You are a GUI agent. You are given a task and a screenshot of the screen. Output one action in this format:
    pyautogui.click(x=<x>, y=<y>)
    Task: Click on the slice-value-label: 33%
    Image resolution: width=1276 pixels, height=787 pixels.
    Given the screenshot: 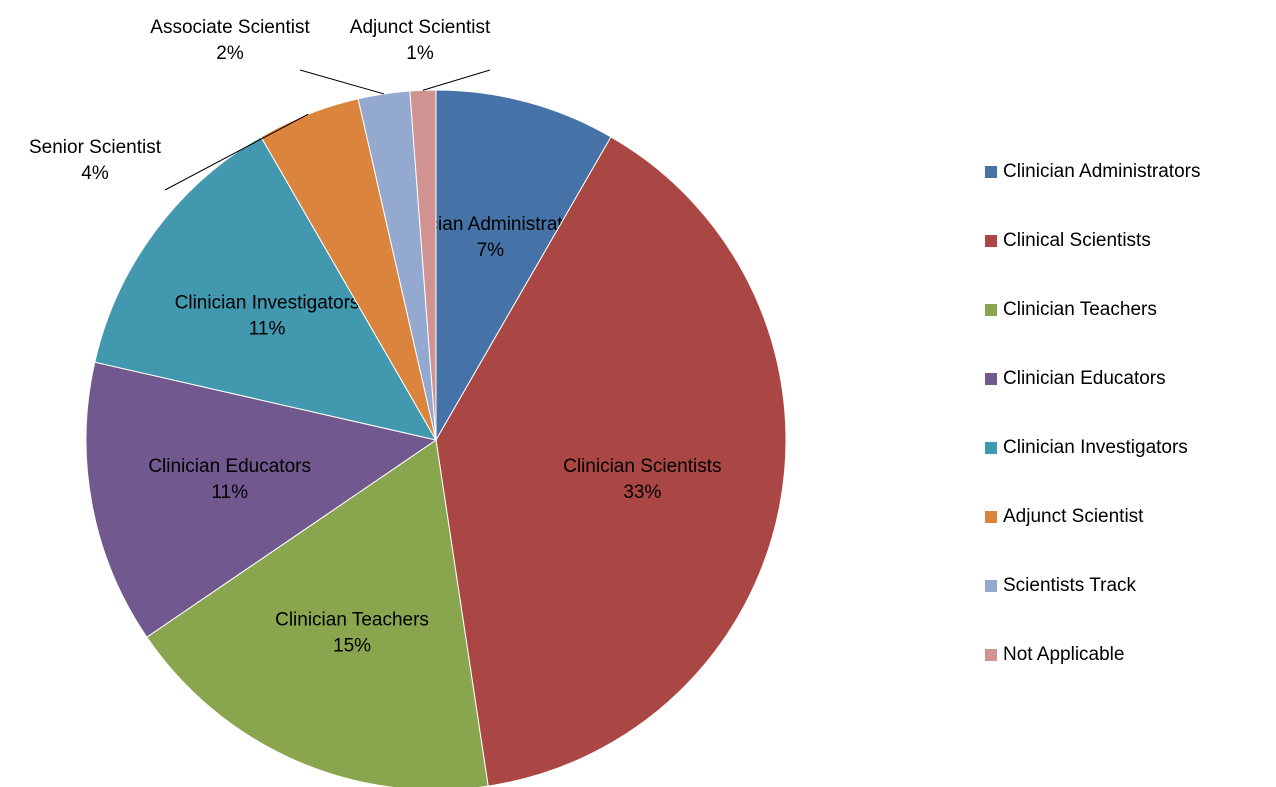 What is the action you would take?
    pyautogui.click(x=642, y=492)
    